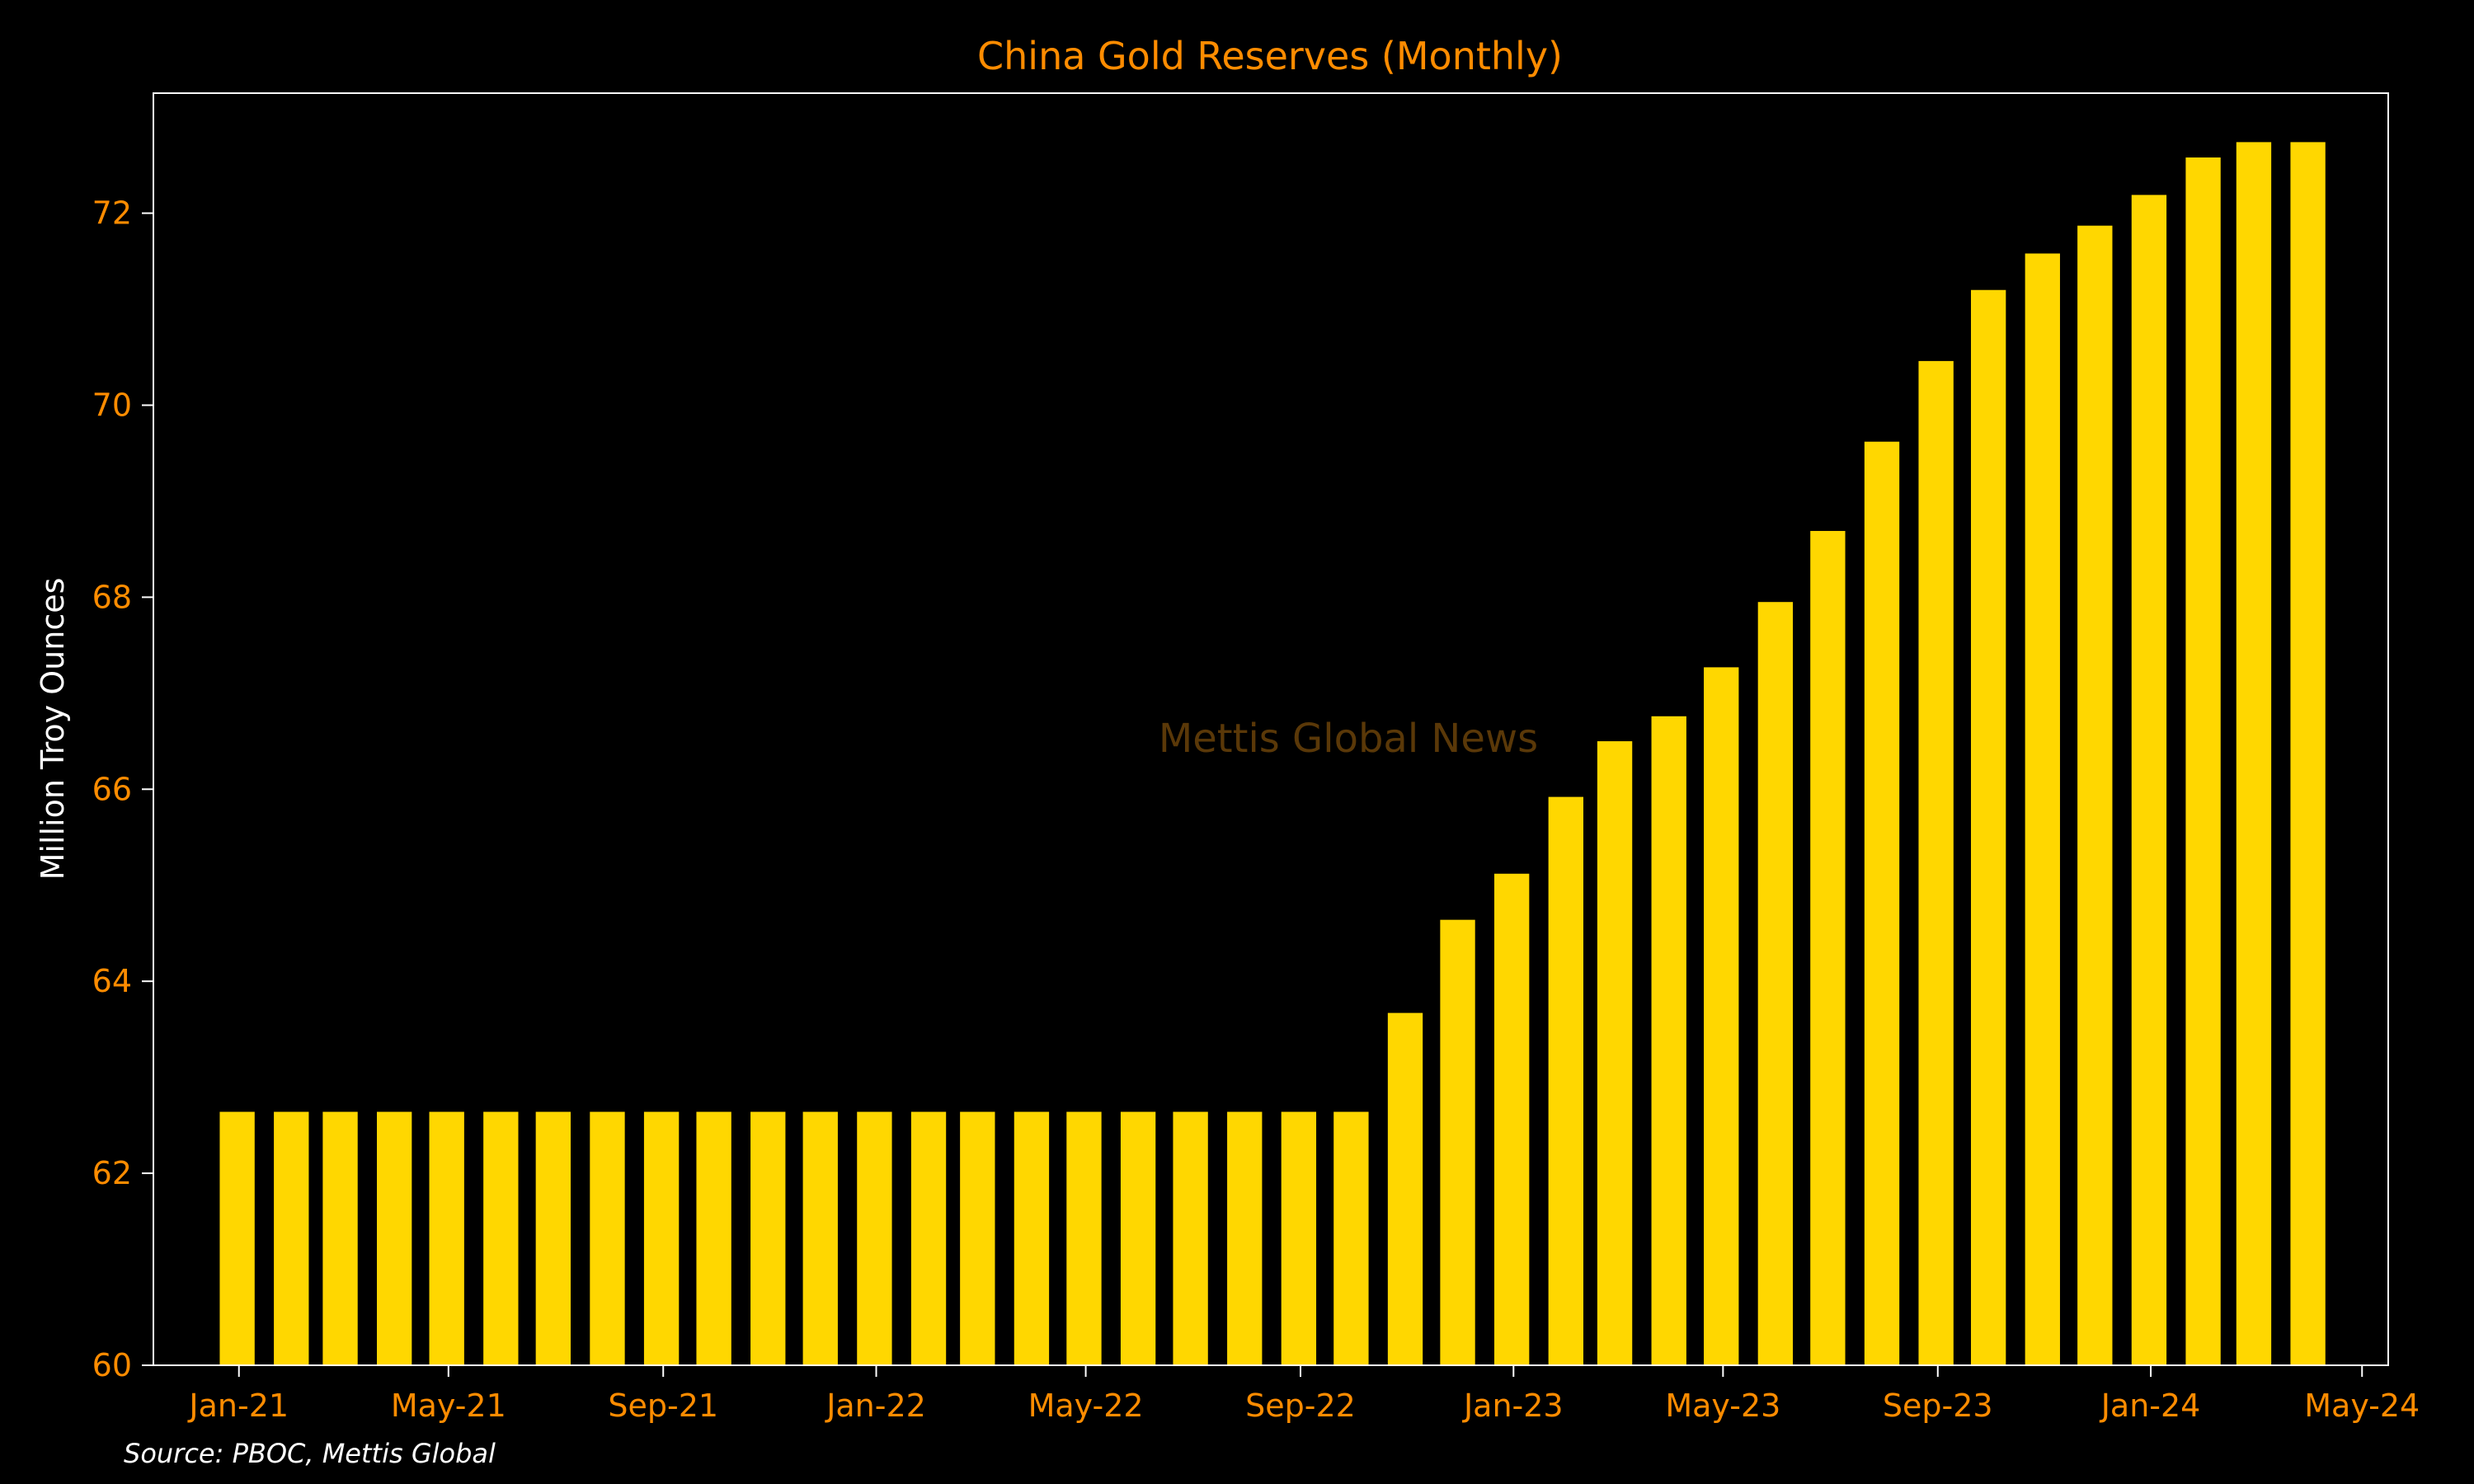 The height and width of the screenshot is (1484, 2474). What do you see at coordinates (112, 1173) in the screenshot?
I see `y-tick-label: 62` at bounding box center [112, 1173].